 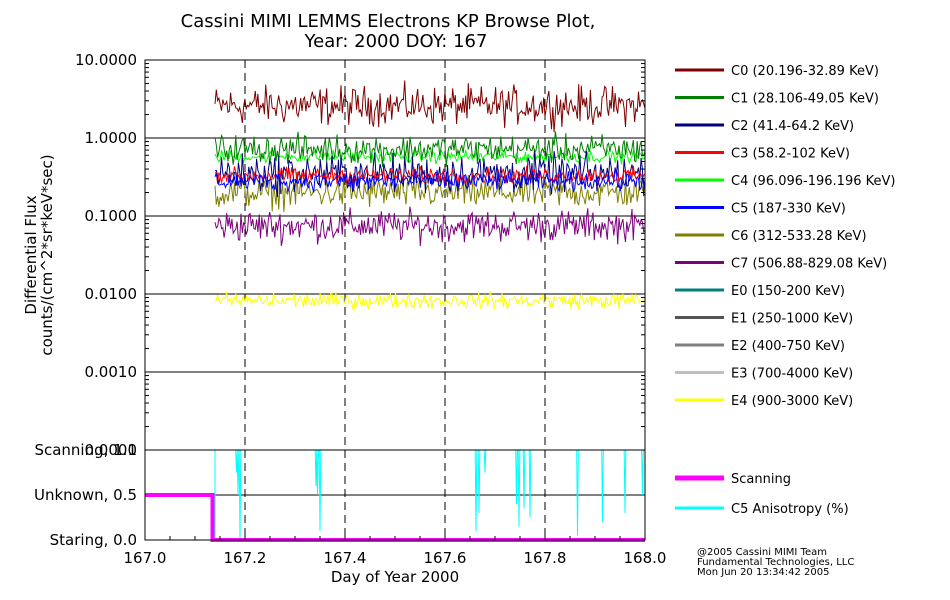 I want to click on flux-legend-label: E0 (150-200 KeV), so click(x=788, y=291).